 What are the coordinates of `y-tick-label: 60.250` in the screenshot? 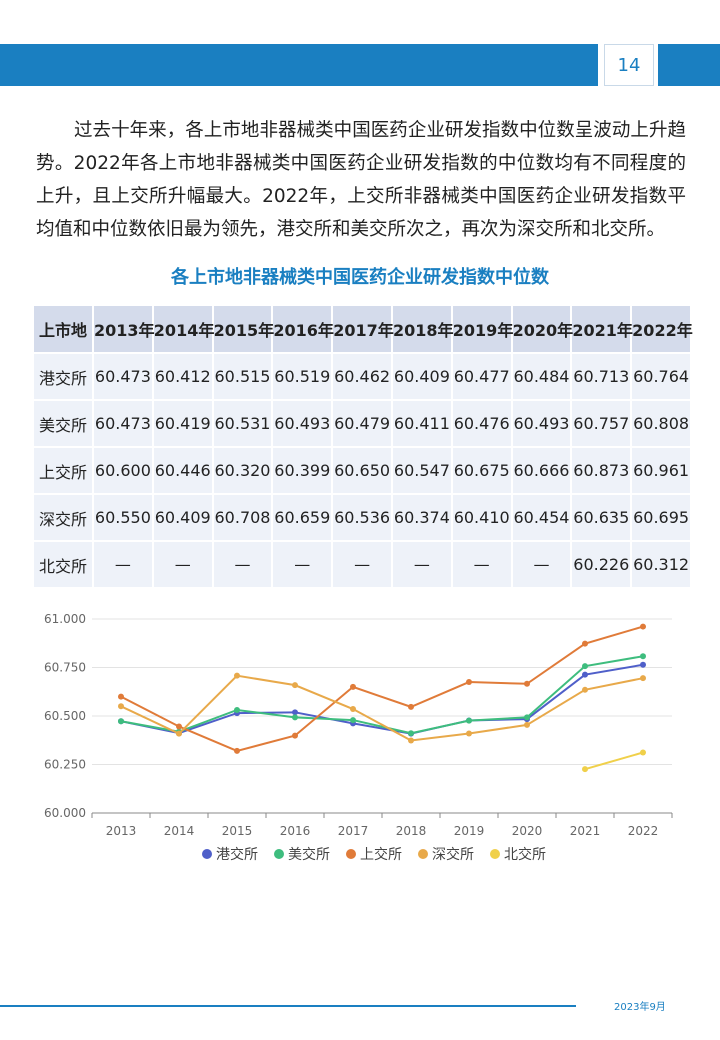 It's located at (65, 765).